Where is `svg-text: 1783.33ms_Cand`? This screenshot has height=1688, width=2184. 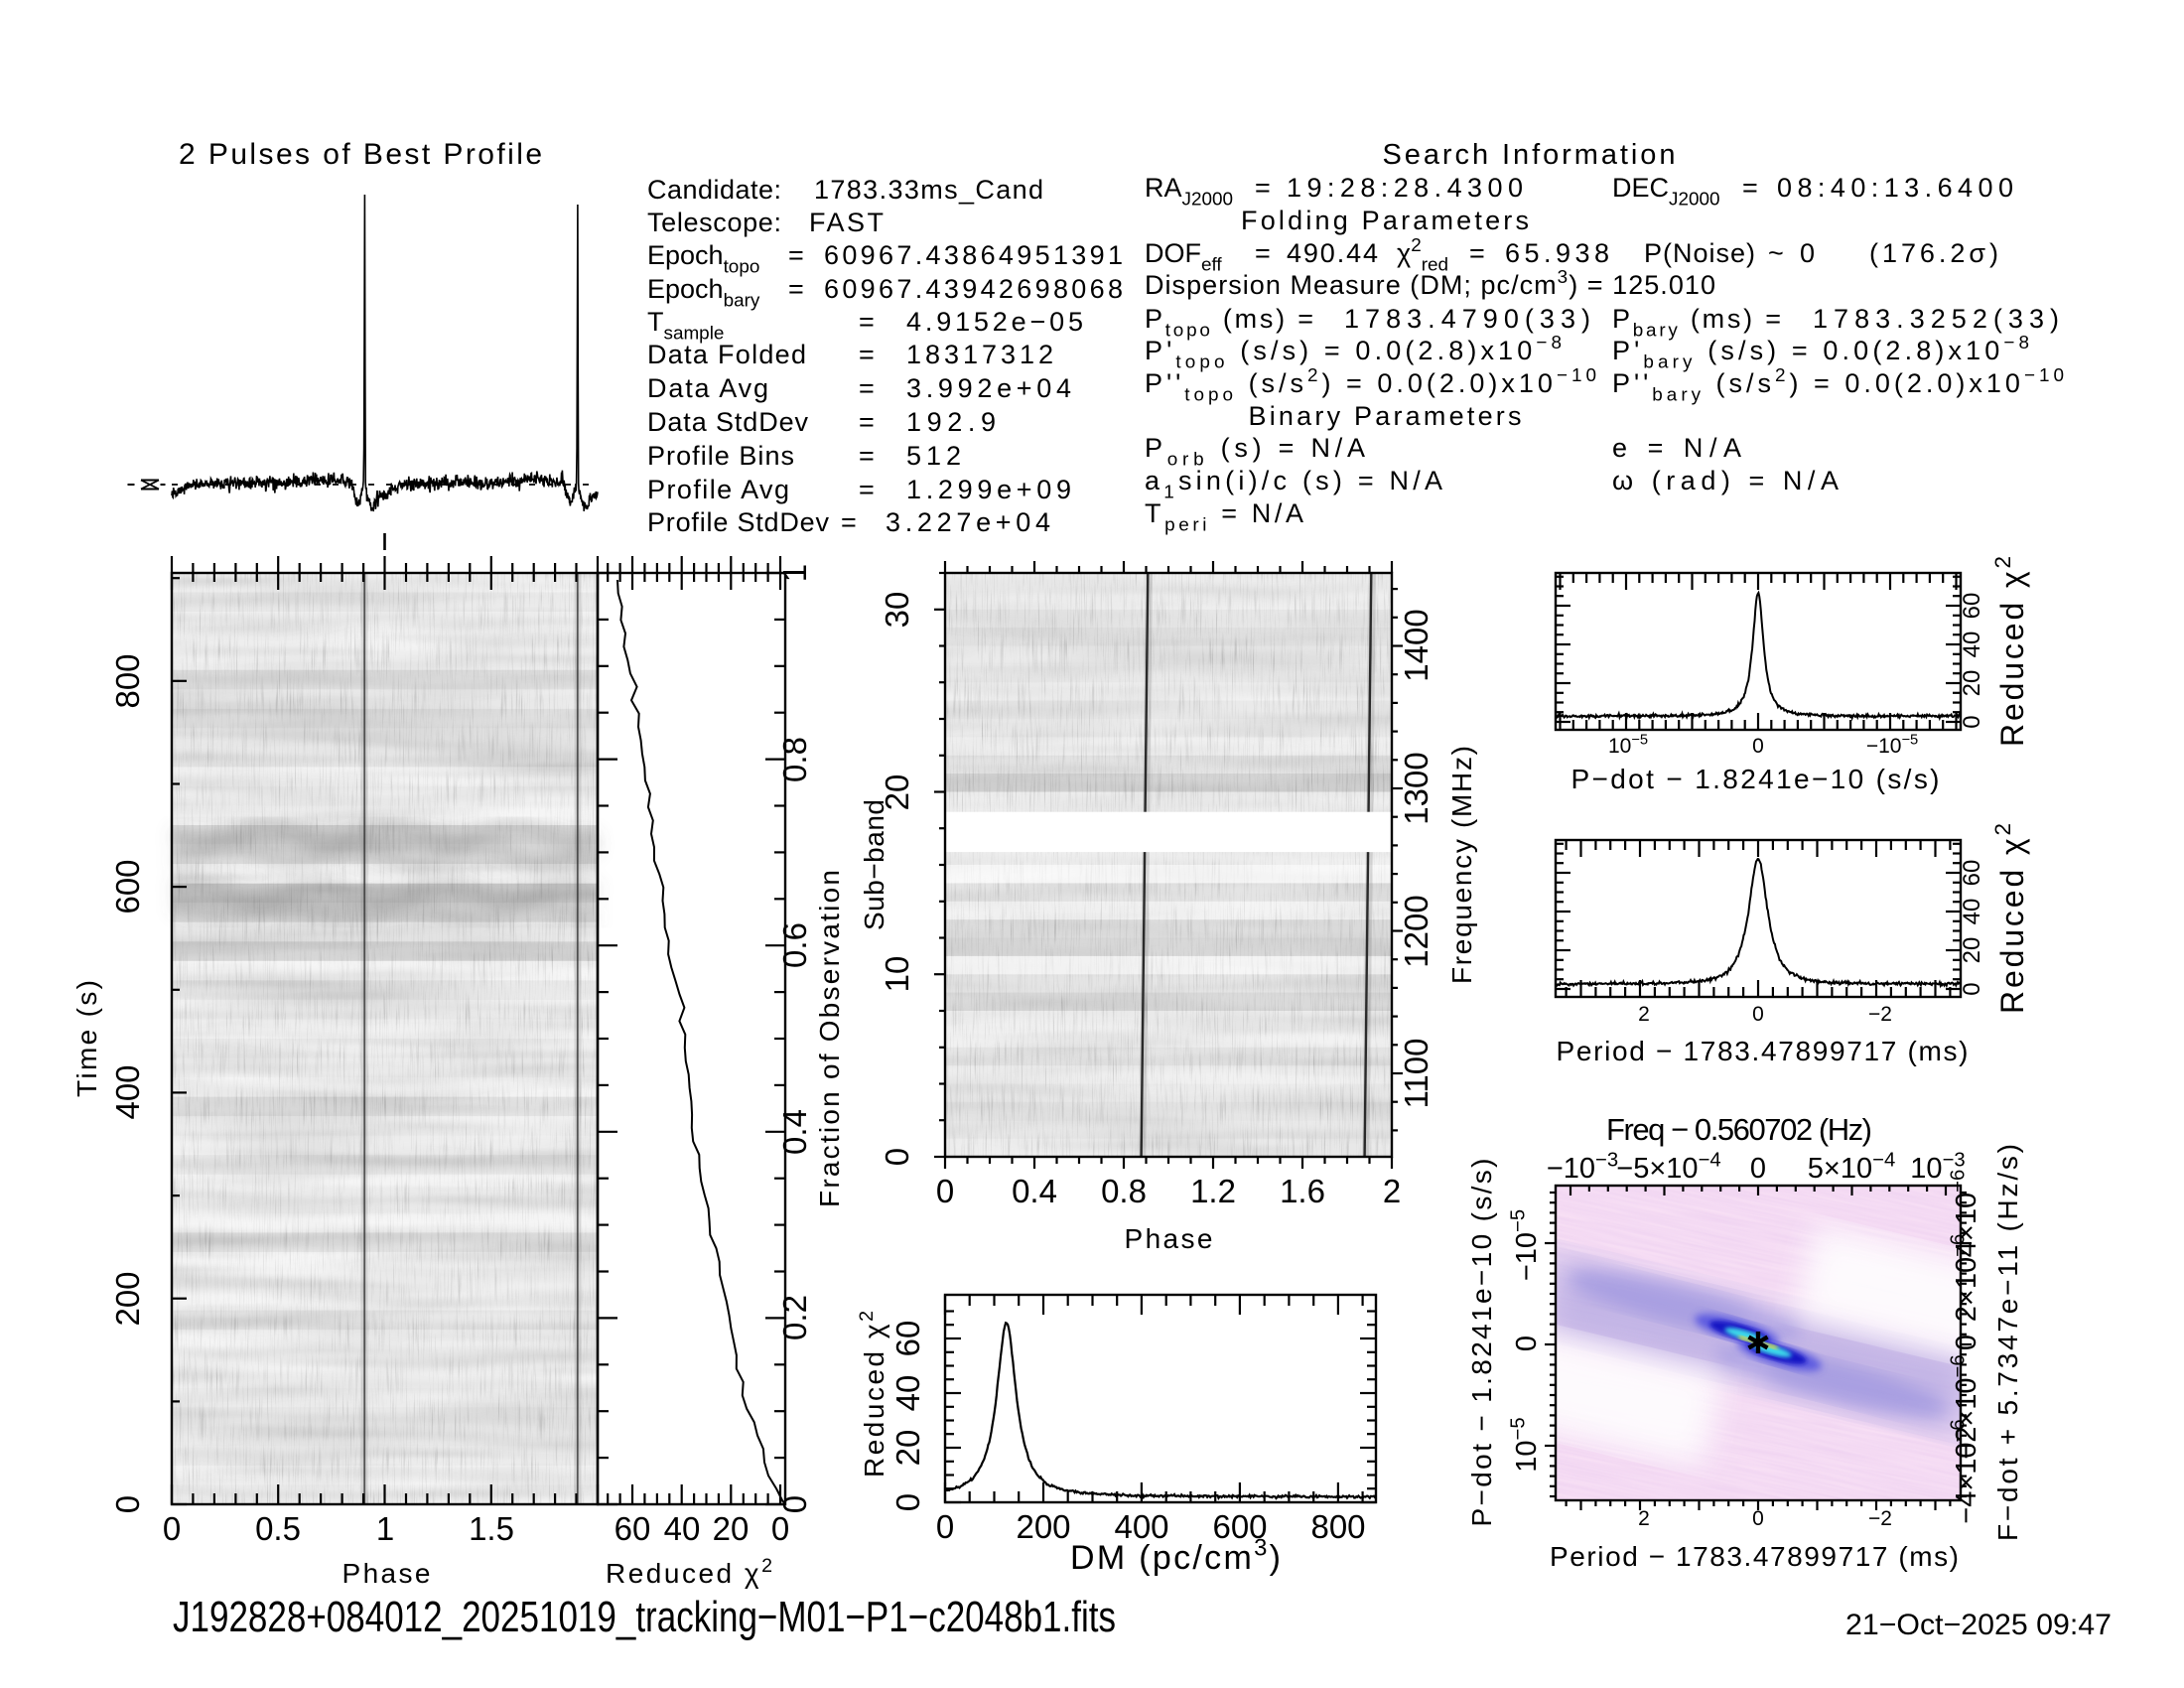
svg-text: 1783.33ms_Cand is located at coordinates (928, 190).